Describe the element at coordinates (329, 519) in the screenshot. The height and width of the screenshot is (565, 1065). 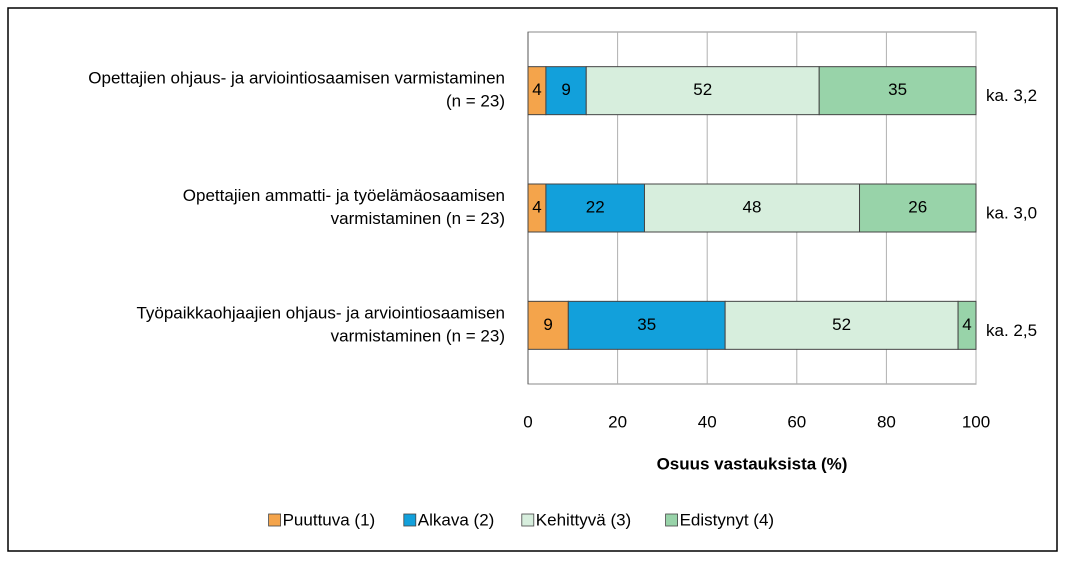
I see `legend-label: Puuttuva (1)` at that location.